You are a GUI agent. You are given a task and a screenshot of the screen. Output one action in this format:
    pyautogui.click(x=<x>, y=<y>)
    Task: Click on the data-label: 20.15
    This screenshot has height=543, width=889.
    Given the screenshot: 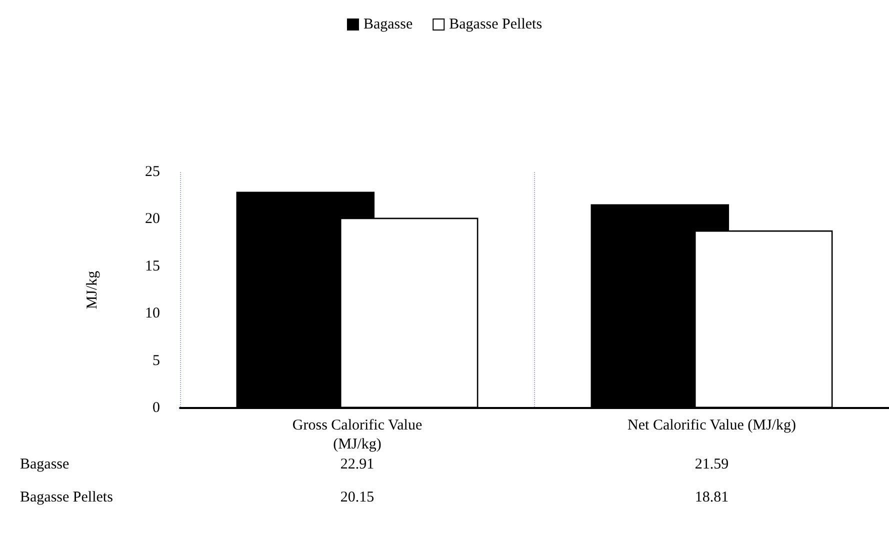 What is the action you would take?
    pyautogui.click(x=357, y=498)
    